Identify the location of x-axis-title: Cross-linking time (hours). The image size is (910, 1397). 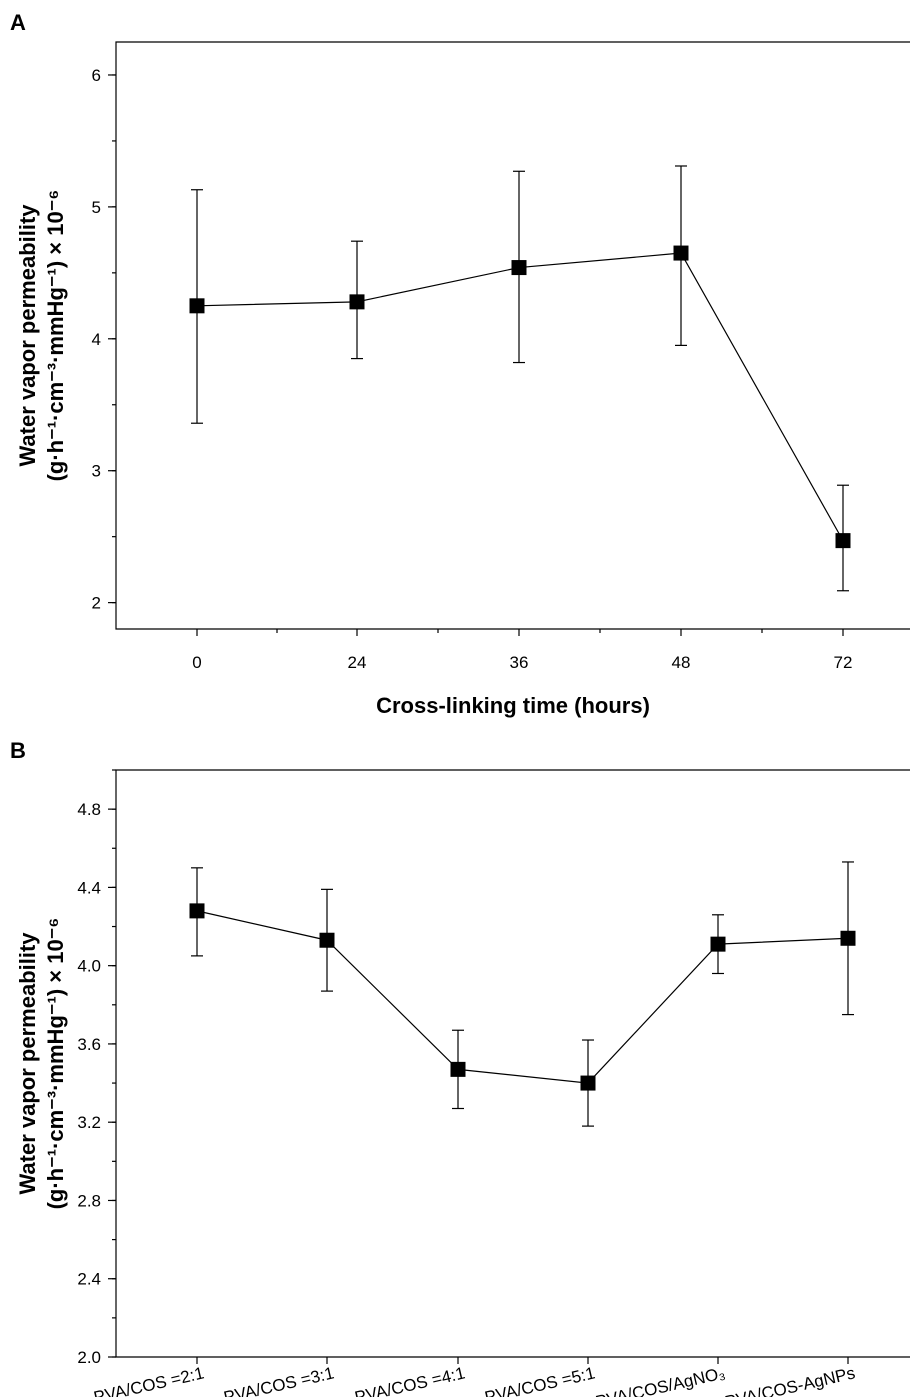
(513, 705).